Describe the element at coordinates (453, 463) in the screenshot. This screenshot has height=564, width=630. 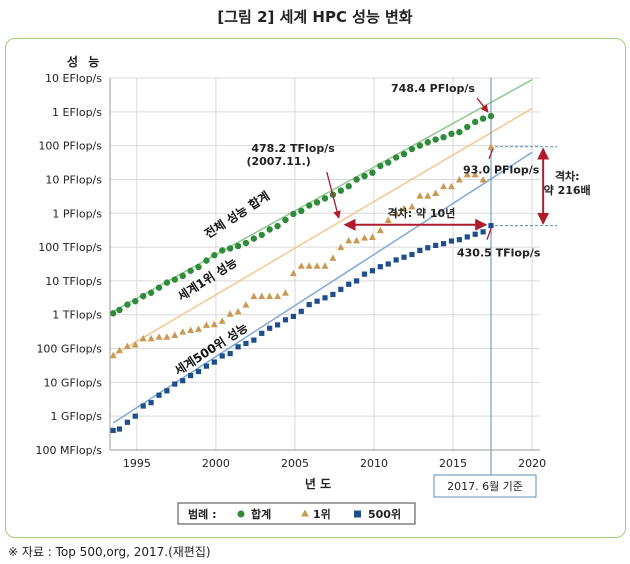
I see `x-tick-label: 2015` at that location.